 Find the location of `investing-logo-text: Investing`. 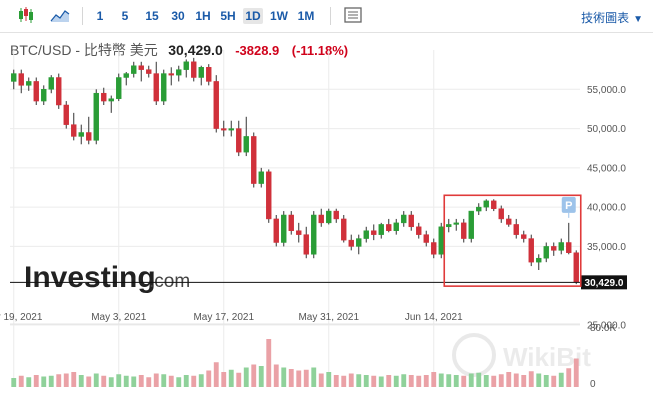

investing-logo-text: Investing is located at coordinates (90, 277).